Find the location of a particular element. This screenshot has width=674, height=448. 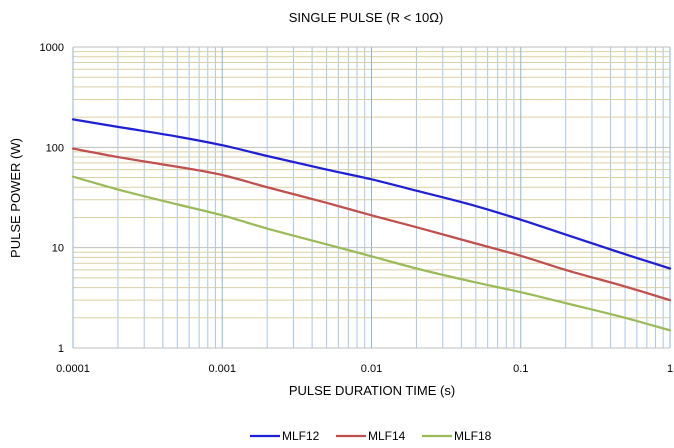

x-tick-label: 0.01 is located at coordinates (371, 369).